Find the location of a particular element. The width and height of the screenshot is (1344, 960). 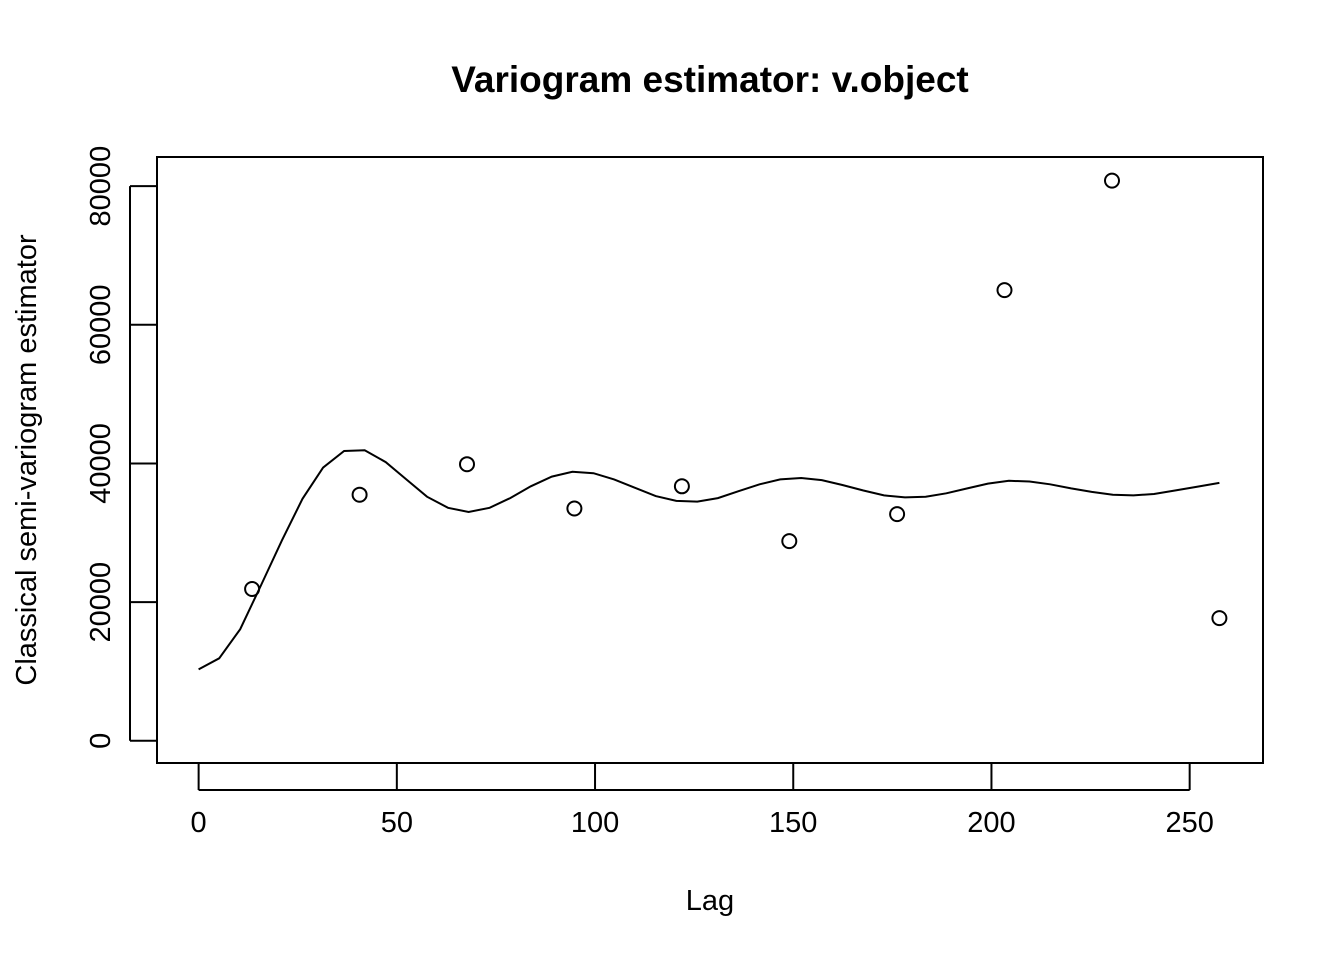

x-axis-label: Lag is located at coordinates (710, 901).